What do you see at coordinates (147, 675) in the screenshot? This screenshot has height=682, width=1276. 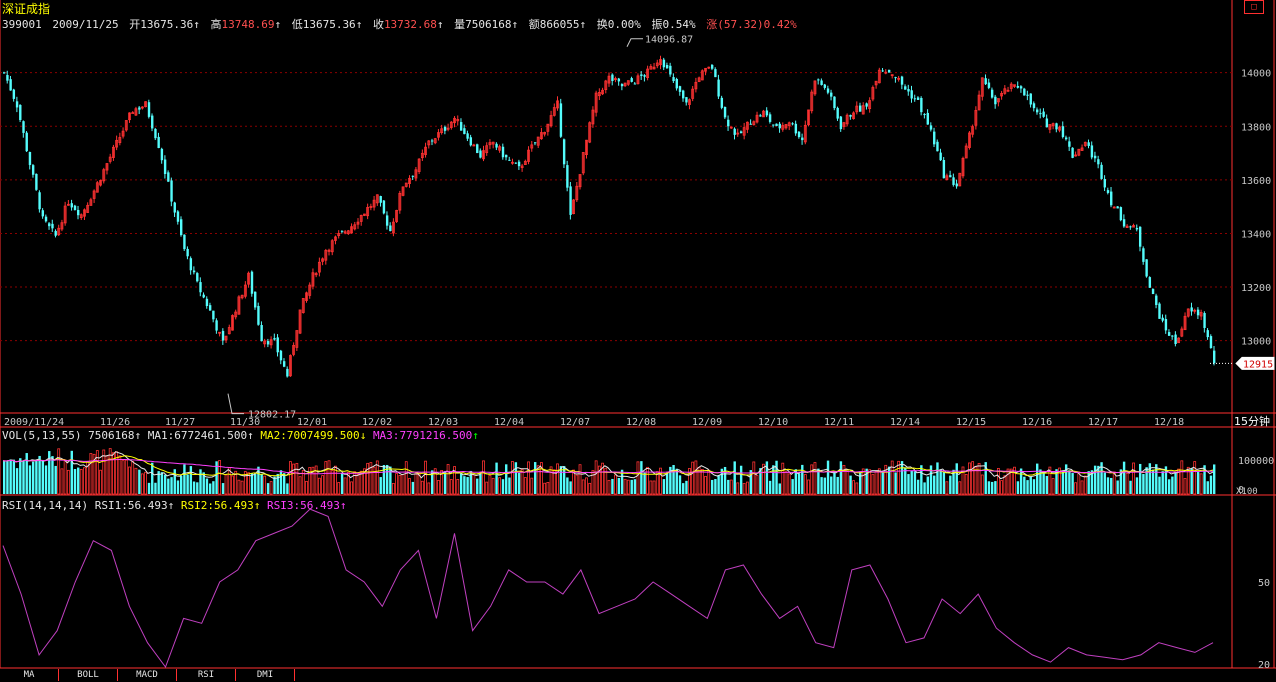 I see `tab-macd: MACD` at bounding box center [147, 675].